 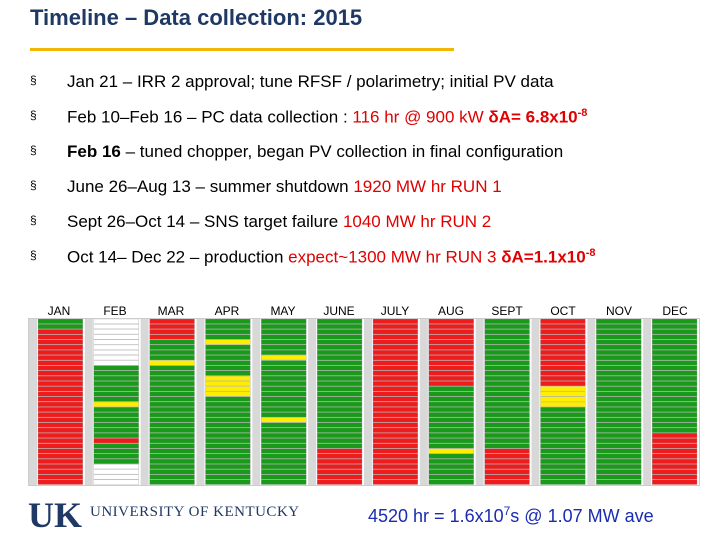 What do you see at coordinates (543, 257) in the screenshot?
I see `asymmetry-value: δA=1.1x10` at bounding box center [543, 257].